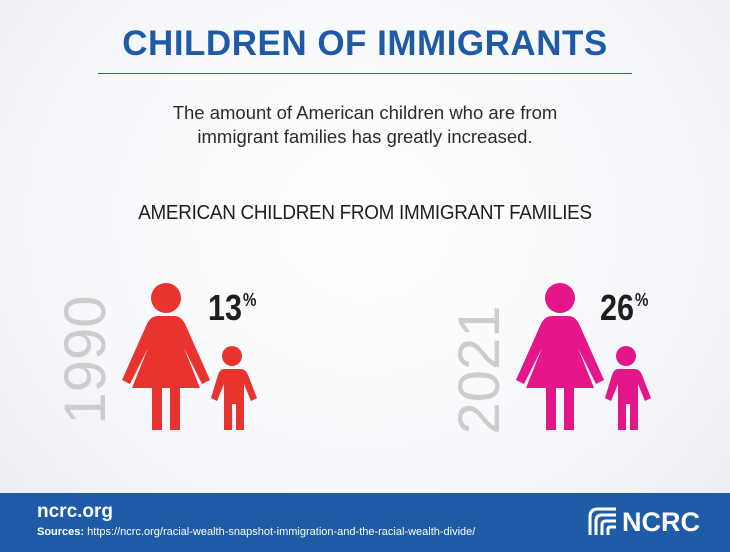 This screenshot has height=552, width=730. I want to click on year-label-1990: 1990, so click(85, 360).